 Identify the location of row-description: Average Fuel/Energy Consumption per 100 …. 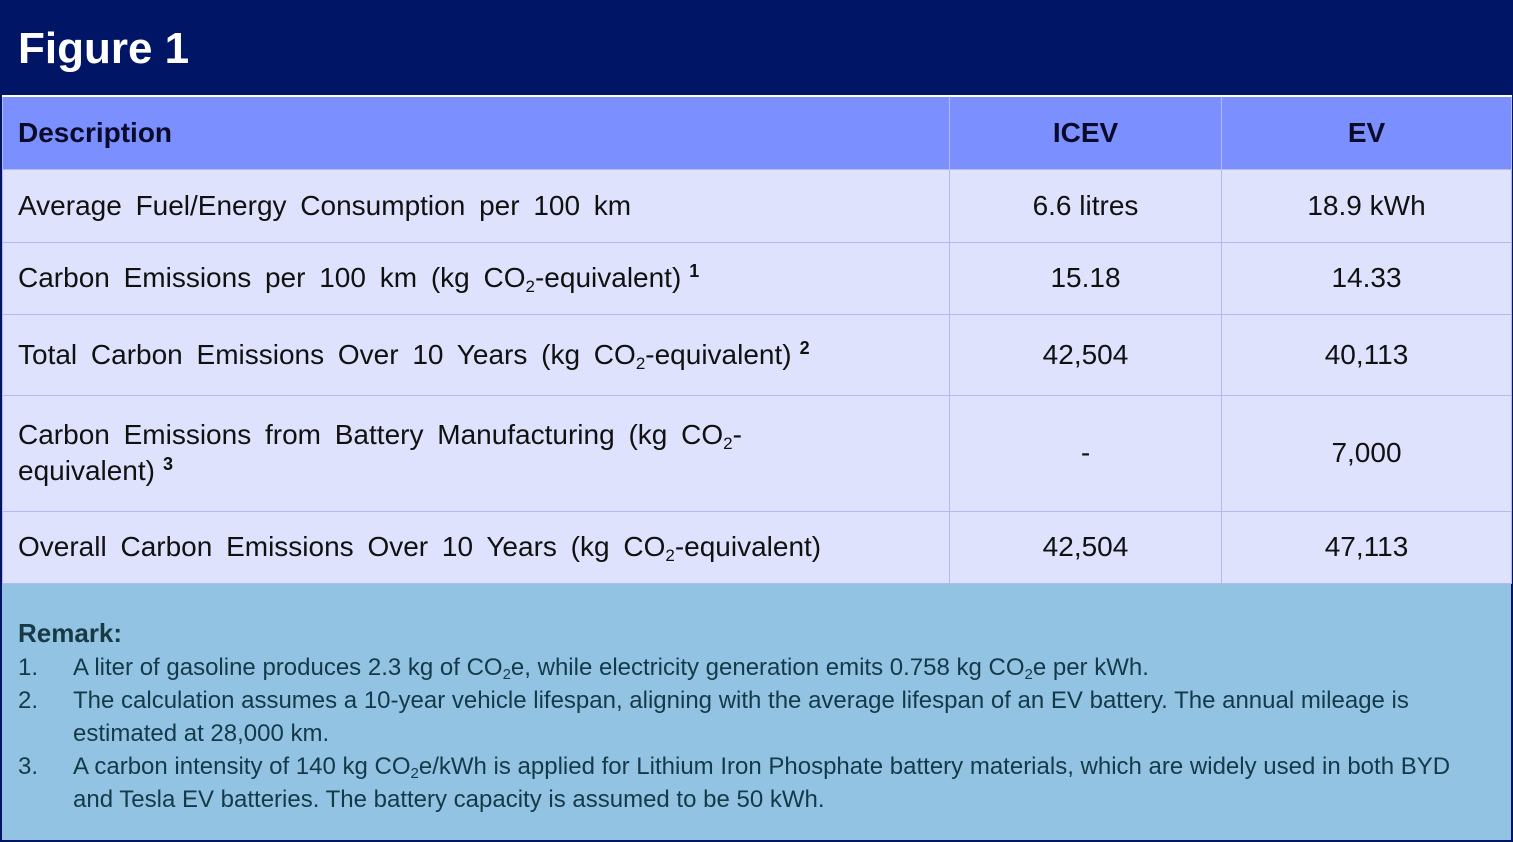
(476, 205).